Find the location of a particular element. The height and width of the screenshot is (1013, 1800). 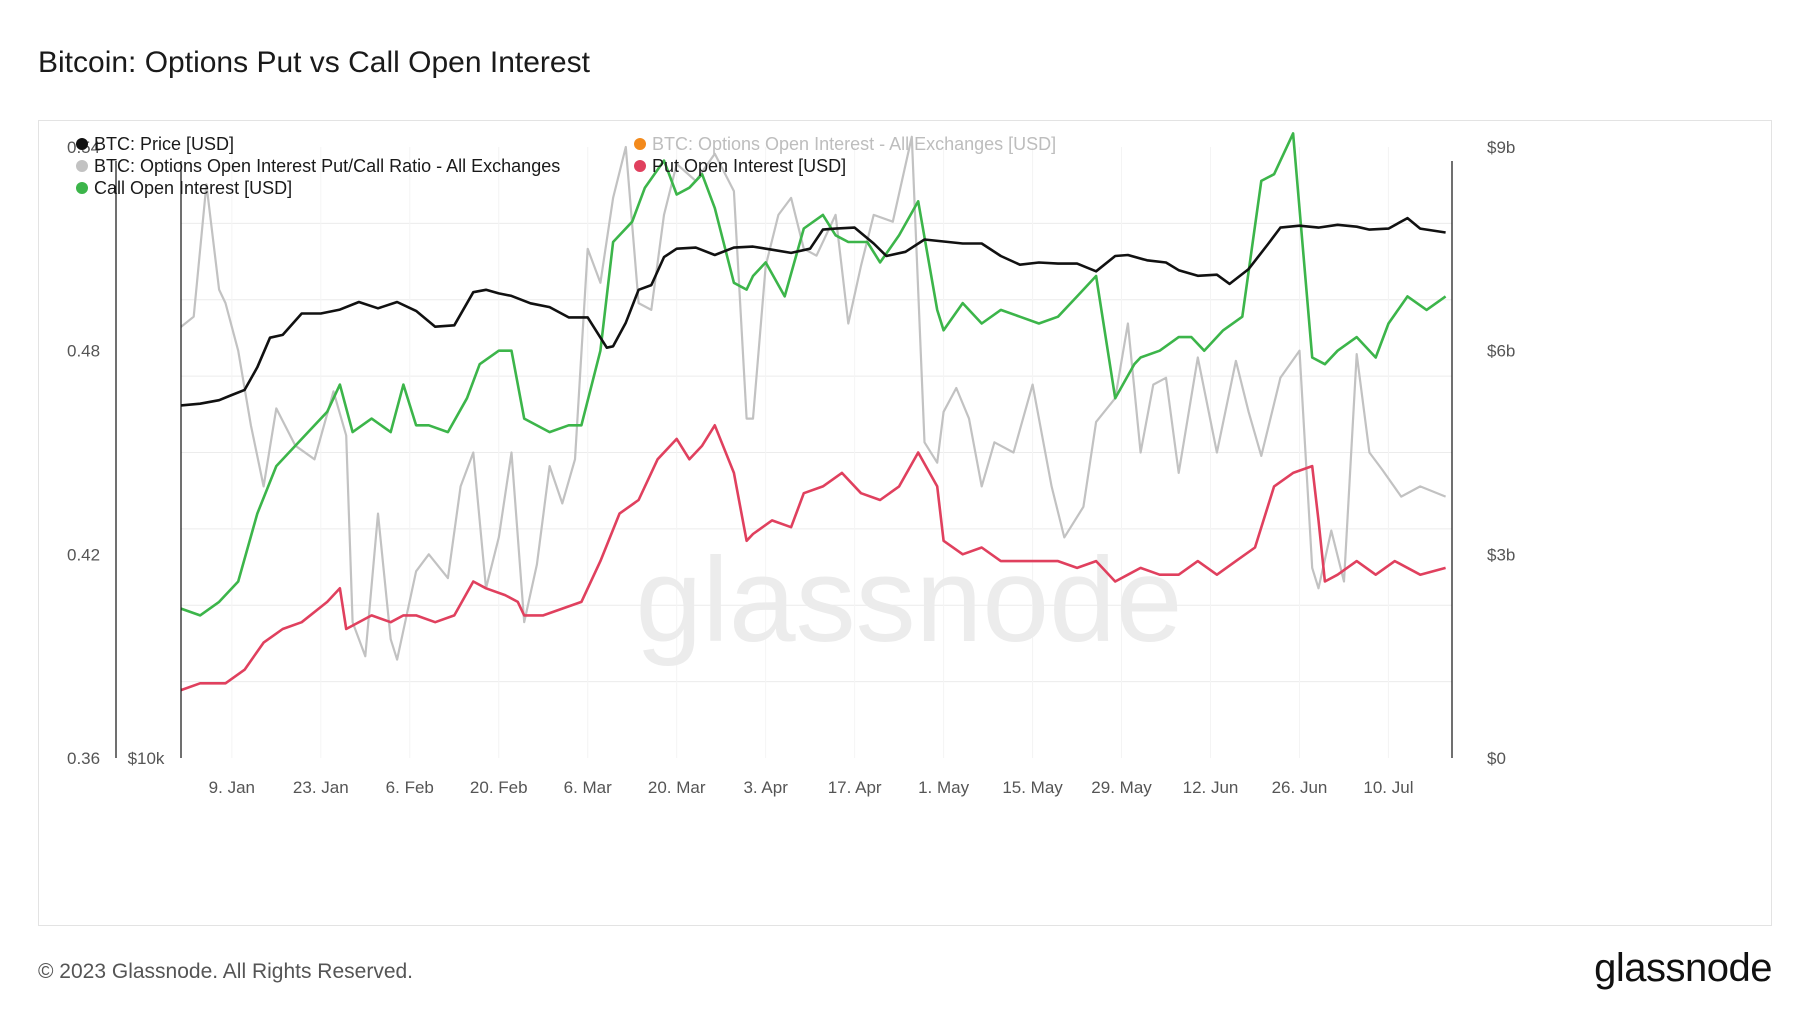

legend-marker-price is located at coordinates (82, 144).